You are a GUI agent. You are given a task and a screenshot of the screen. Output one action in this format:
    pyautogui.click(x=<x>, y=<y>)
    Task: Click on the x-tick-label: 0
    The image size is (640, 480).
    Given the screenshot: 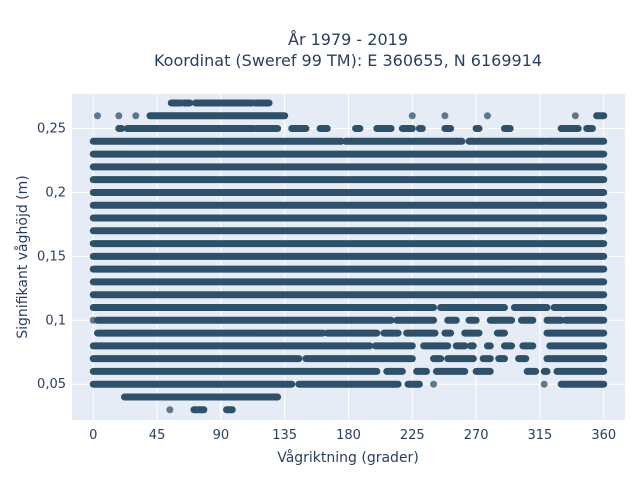 What is the action you would take?
    pyautogui.click(x=93, y=435)
    